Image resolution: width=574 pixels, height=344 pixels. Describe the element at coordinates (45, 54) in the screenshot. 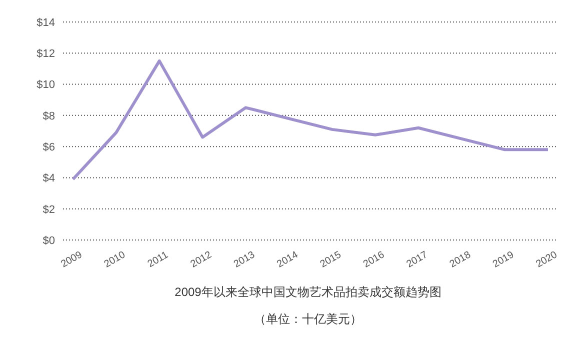

I see `y-tick-label: $12` at that location.